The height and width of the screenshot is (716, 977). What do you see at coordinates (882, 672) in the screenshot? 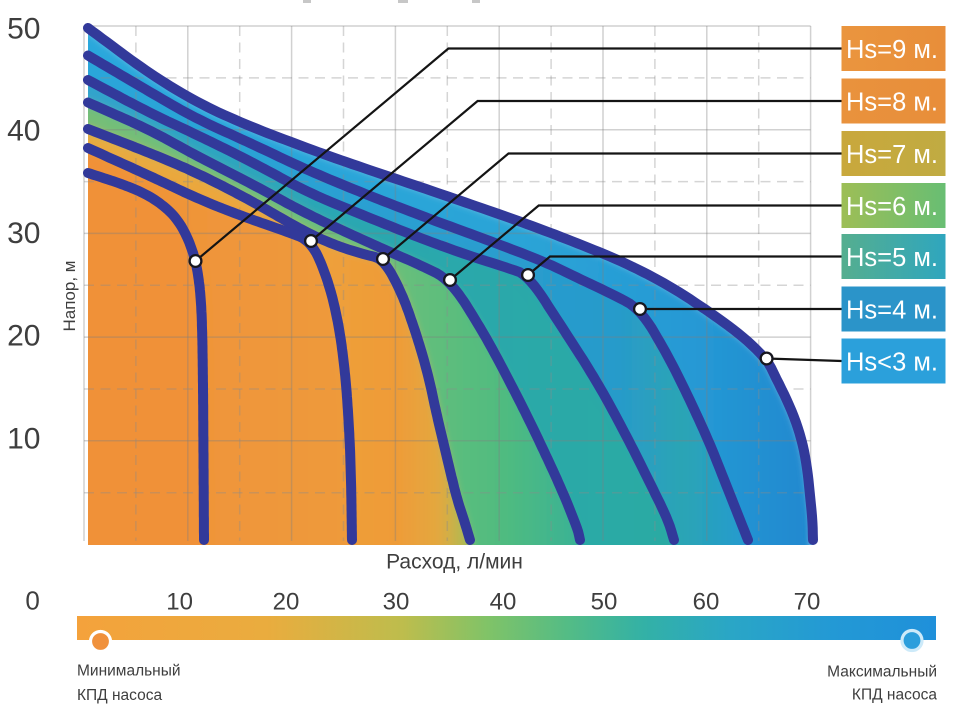
I see `svg-text: Максимальный` at bounding box center [882, 672].